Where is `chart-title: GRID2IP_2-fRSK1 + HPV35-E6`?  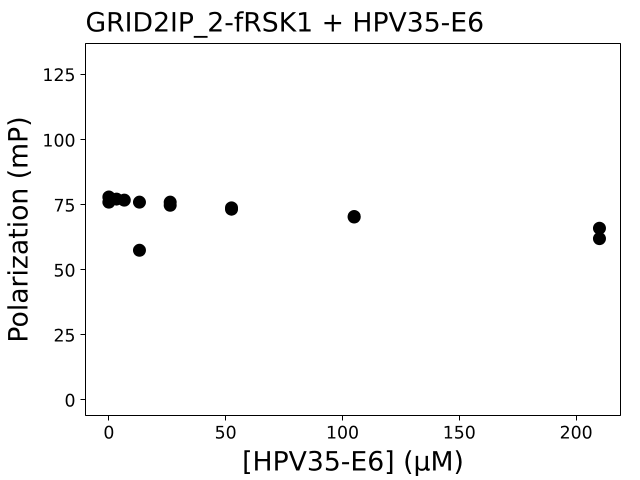 chart-title: GRID2IP_2-fRSK1 + HPV35-E6 is located at coordinates (285, 23).